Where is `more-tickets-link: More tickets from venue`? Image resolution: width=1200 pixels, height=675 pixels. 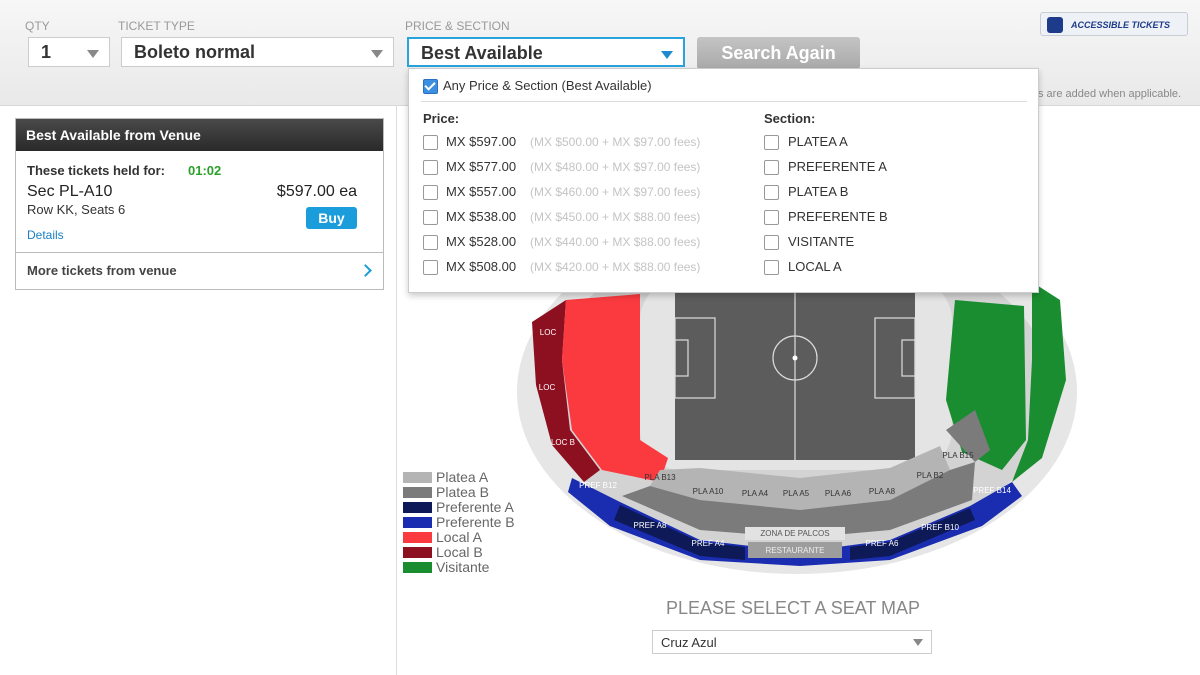
more-tickets-link: More tickets from venue is located at coordinates (102, 270).